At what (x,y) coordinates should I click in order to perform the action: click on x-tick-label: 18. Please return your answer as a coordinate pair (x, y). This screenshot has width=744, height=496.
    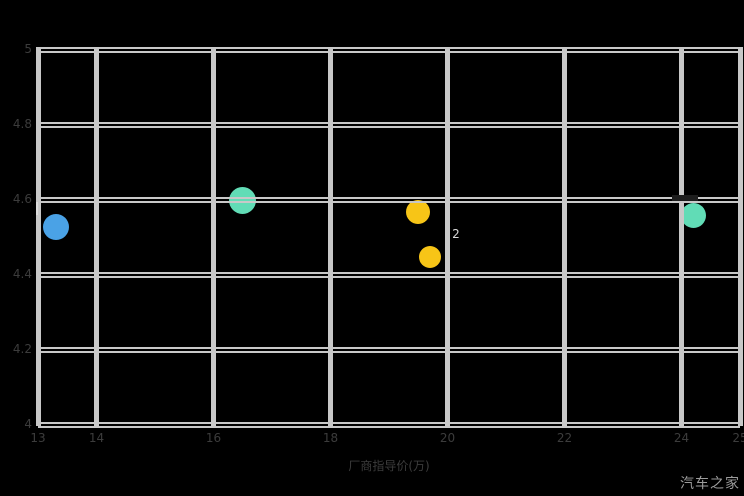
    Looking at the image, I should click on (330, 438).